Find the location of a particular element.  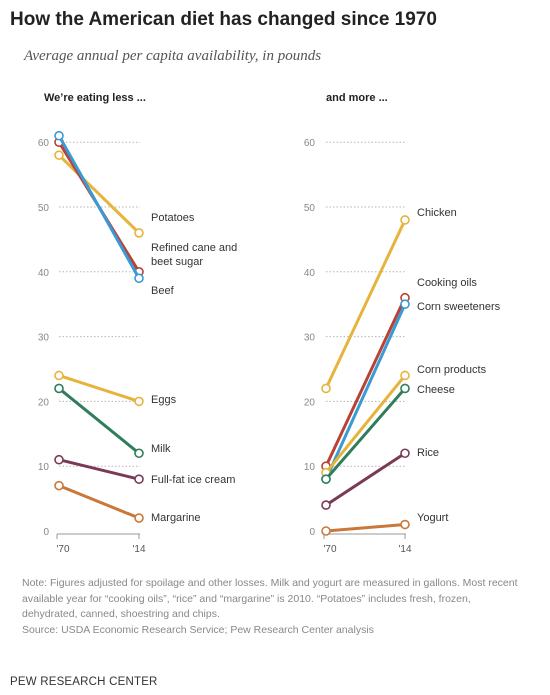

series-label: Refined cane and beet sugar is located at coordinates (194, 255).